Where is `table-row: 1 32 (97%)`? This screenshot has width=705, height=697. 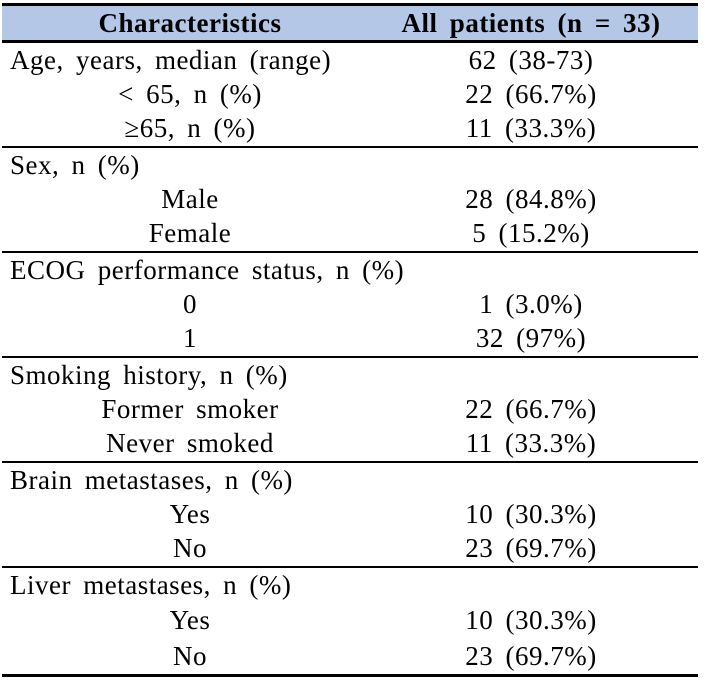 table-row: 1 32 (97%) is located at coordinates (350, 339).